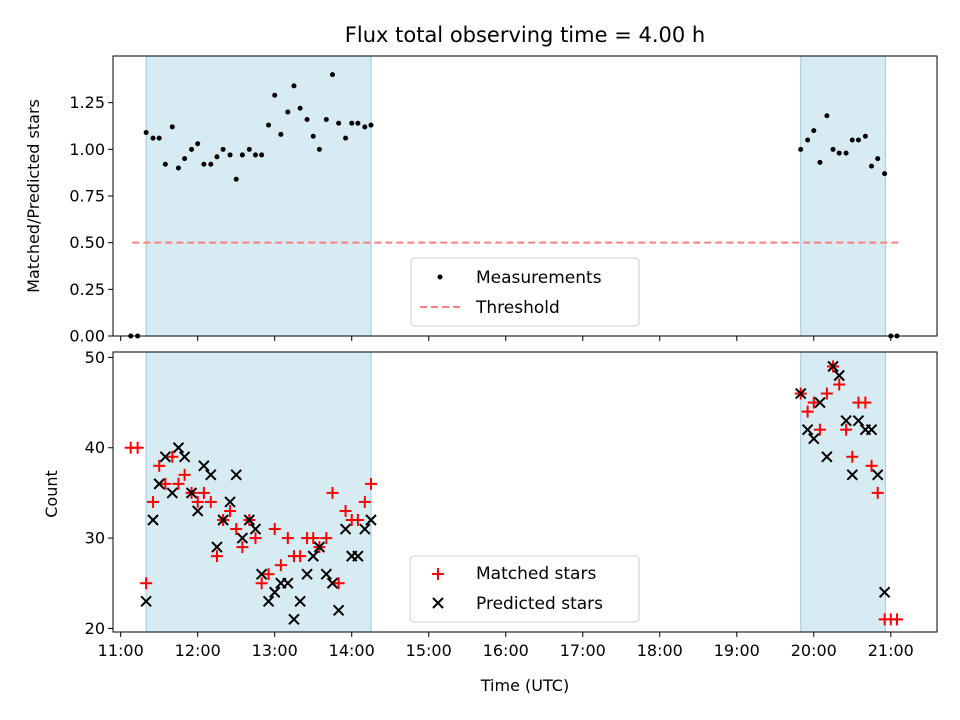 The height and width of the screenshot is (720, 960). I want to click on bottom-xtick-label: 21:00, so click(891, 650).